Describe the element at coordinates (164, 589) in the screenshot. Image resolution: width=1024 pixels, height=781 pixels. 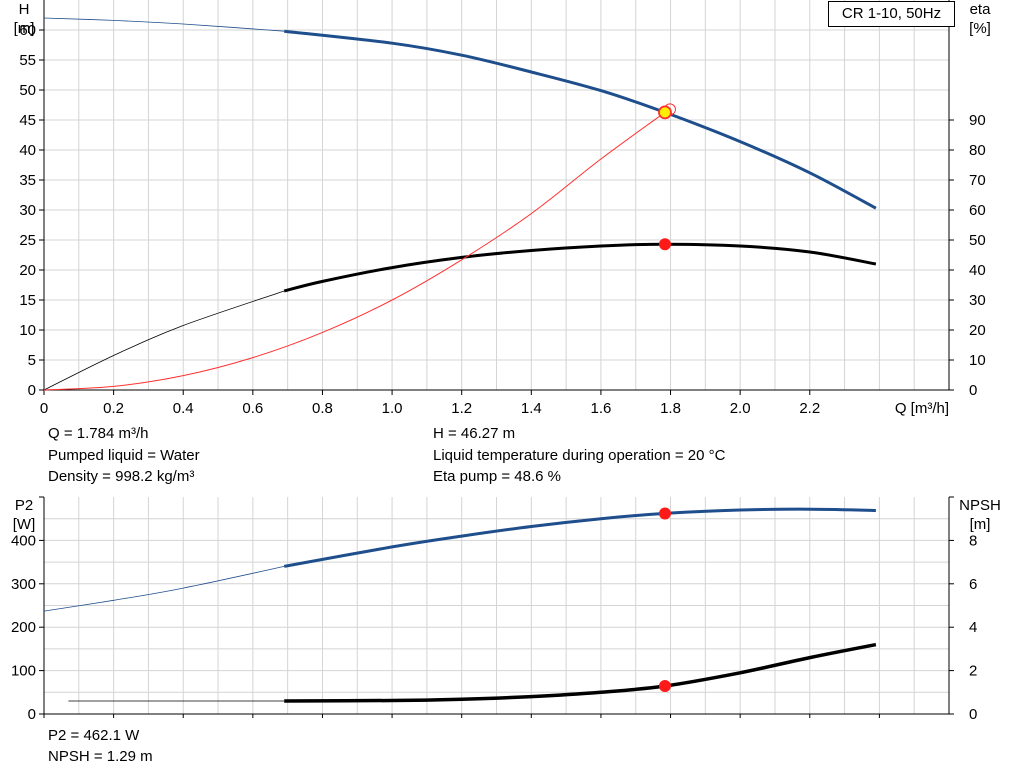
I see `series-line-p2-thin` at that location.